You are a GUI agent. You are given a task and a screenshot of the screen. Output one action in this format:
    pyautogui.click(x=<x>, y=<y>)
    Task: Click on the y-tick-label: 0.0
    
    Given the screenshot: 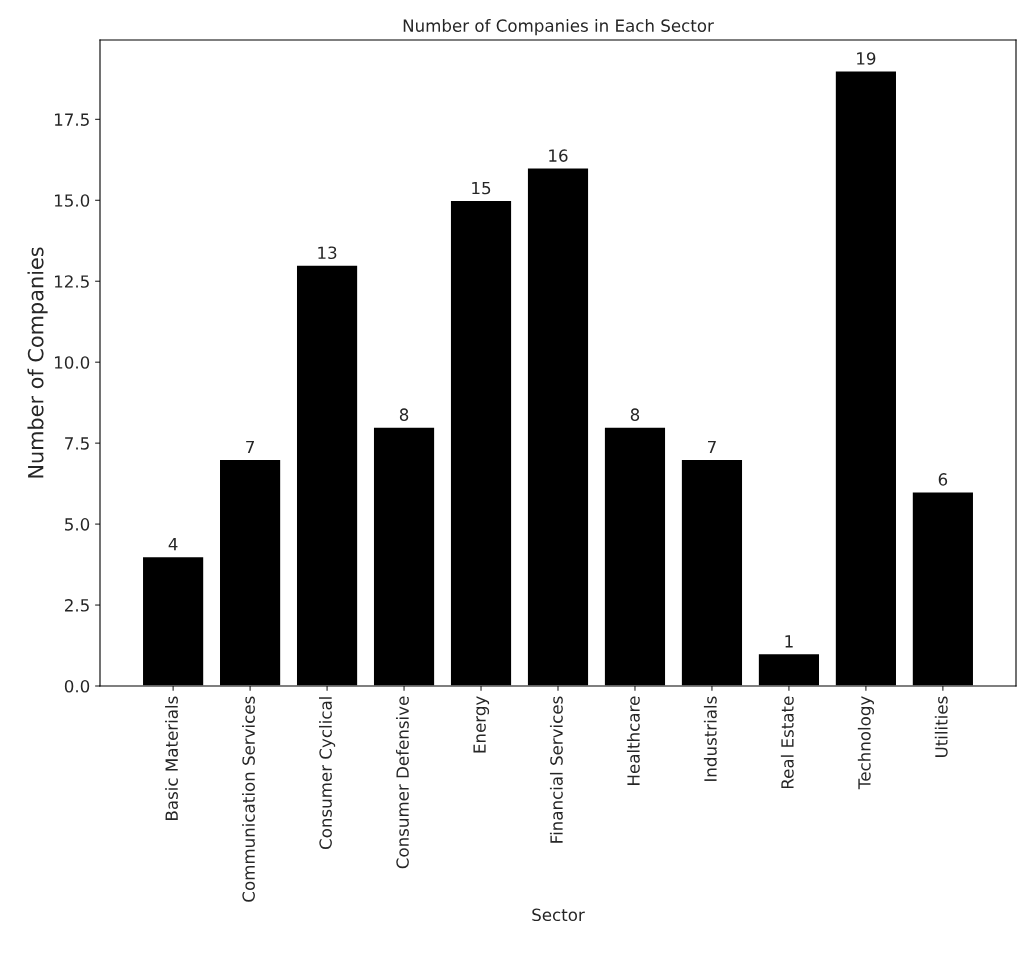 What is the action you would take?
    pyautogui.click(x=77, y=686)
    